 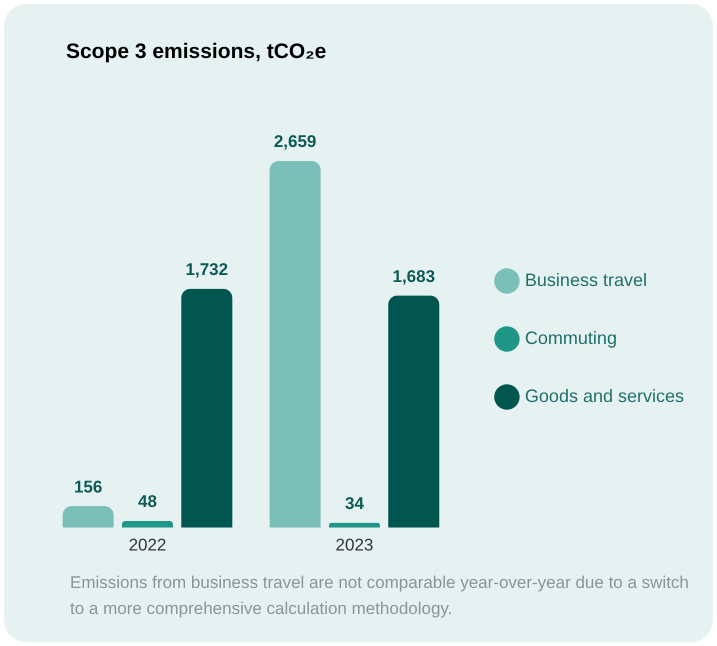 What do you see at coordinates (604, 396) in the screenshot?
I see `legend-label: Goods and services` at bounding box center [604, 396].